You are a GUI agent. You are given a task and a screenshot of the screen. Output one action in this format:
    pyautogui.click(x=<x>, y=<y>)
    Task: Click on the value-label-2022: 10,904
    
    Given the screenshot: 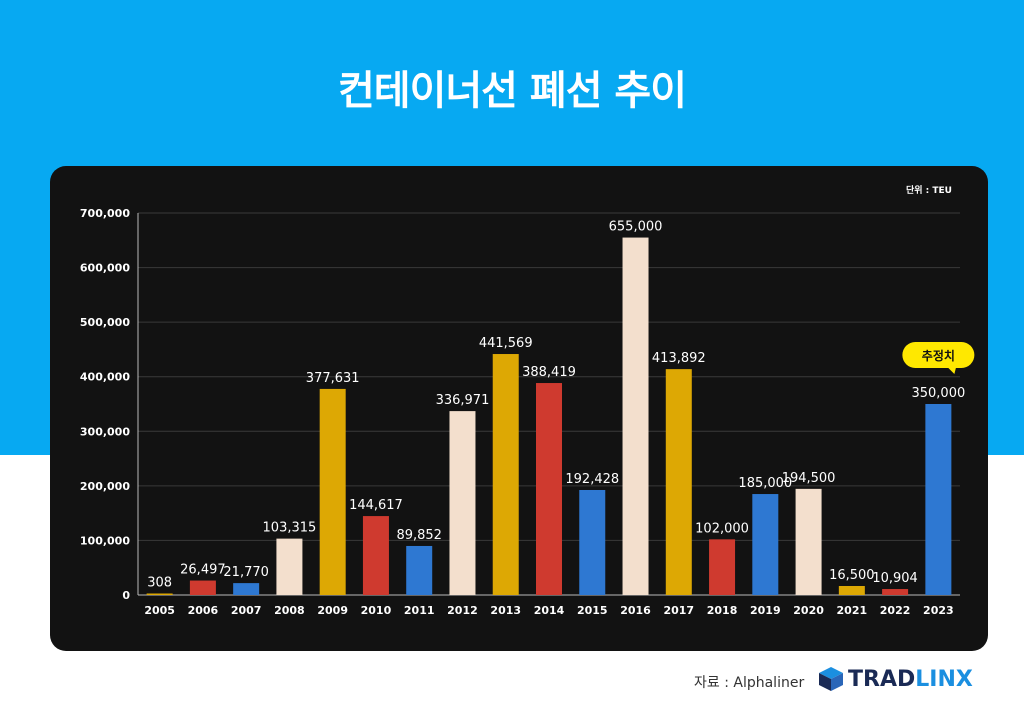 What is the action you would take?
    pyautogui.click(x=895, y=578)
    